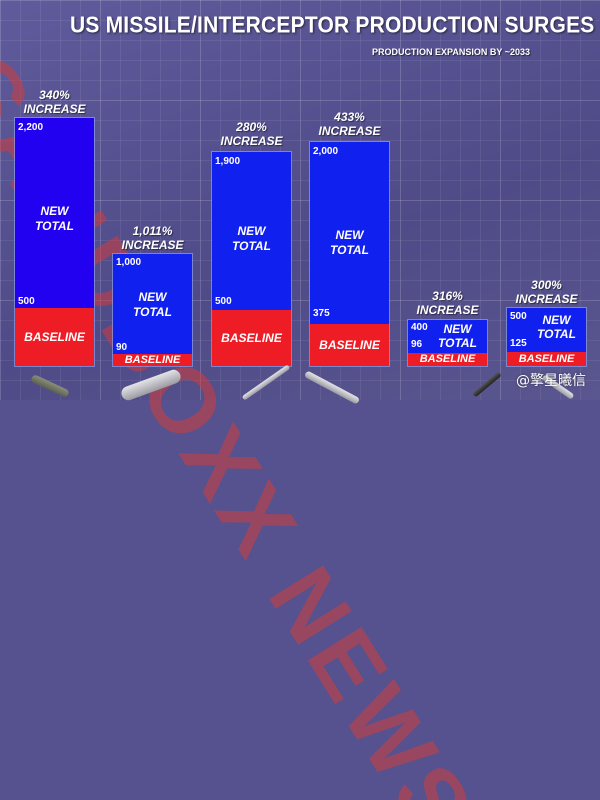 This screenshot has width=600, height=800. I want to click on increase-pct: 280%, so click(251, 127).